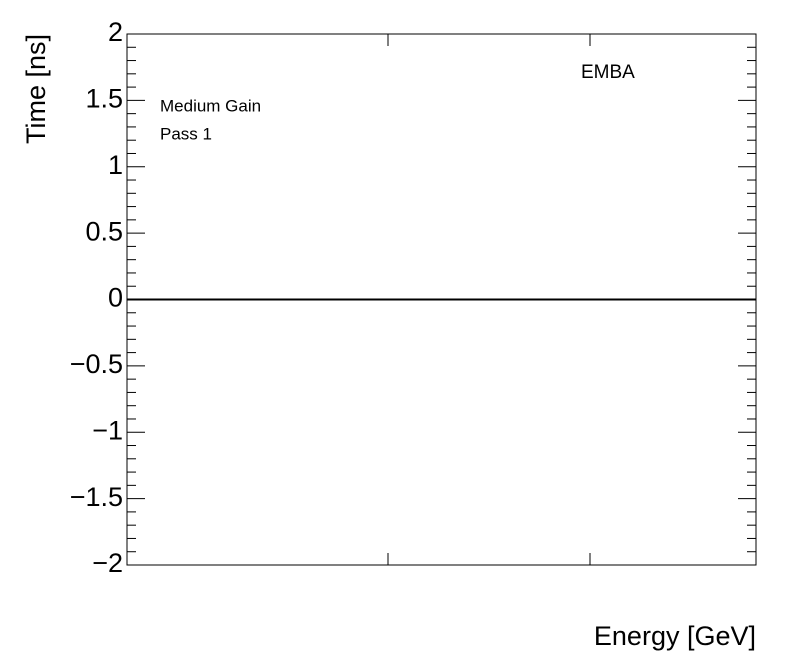 The image size is (796, 672). I want to click on y-tick-label: −1.5, so click(96, 497).